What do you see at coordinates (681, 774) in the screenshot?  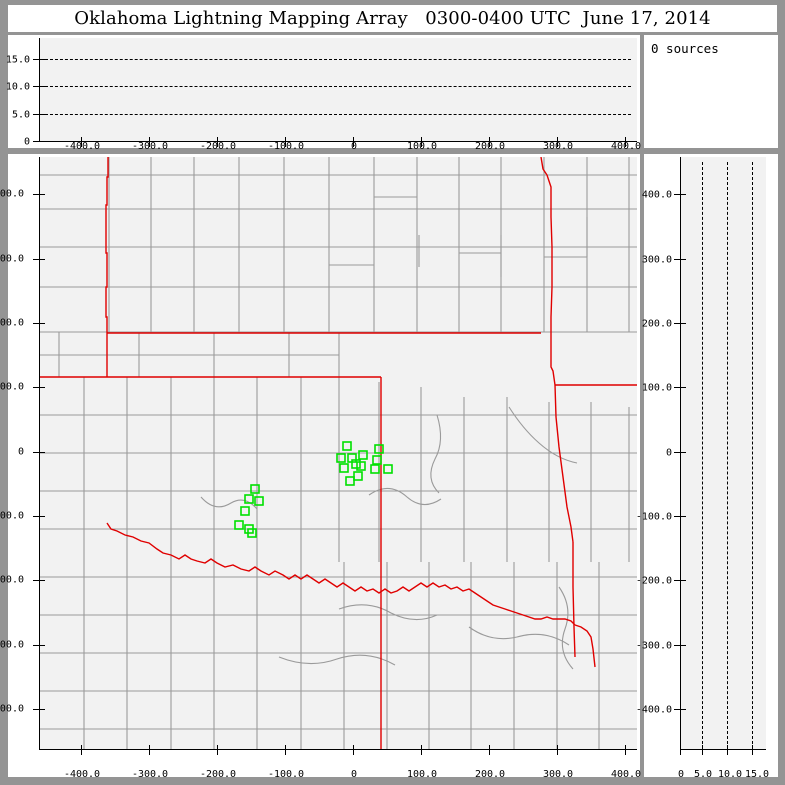 I see `ns-xtick-label: 0` at bounding box center [681, 774].